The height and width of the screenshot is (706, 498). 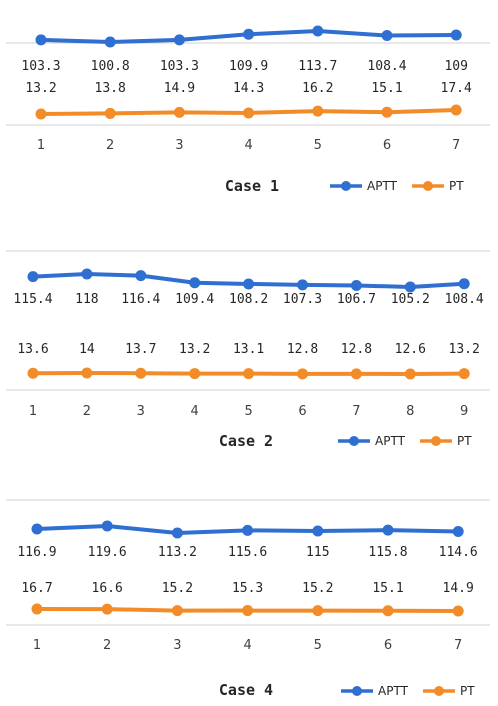 I want to click on data-label-aptt: 109, so click(x=455, y=66).